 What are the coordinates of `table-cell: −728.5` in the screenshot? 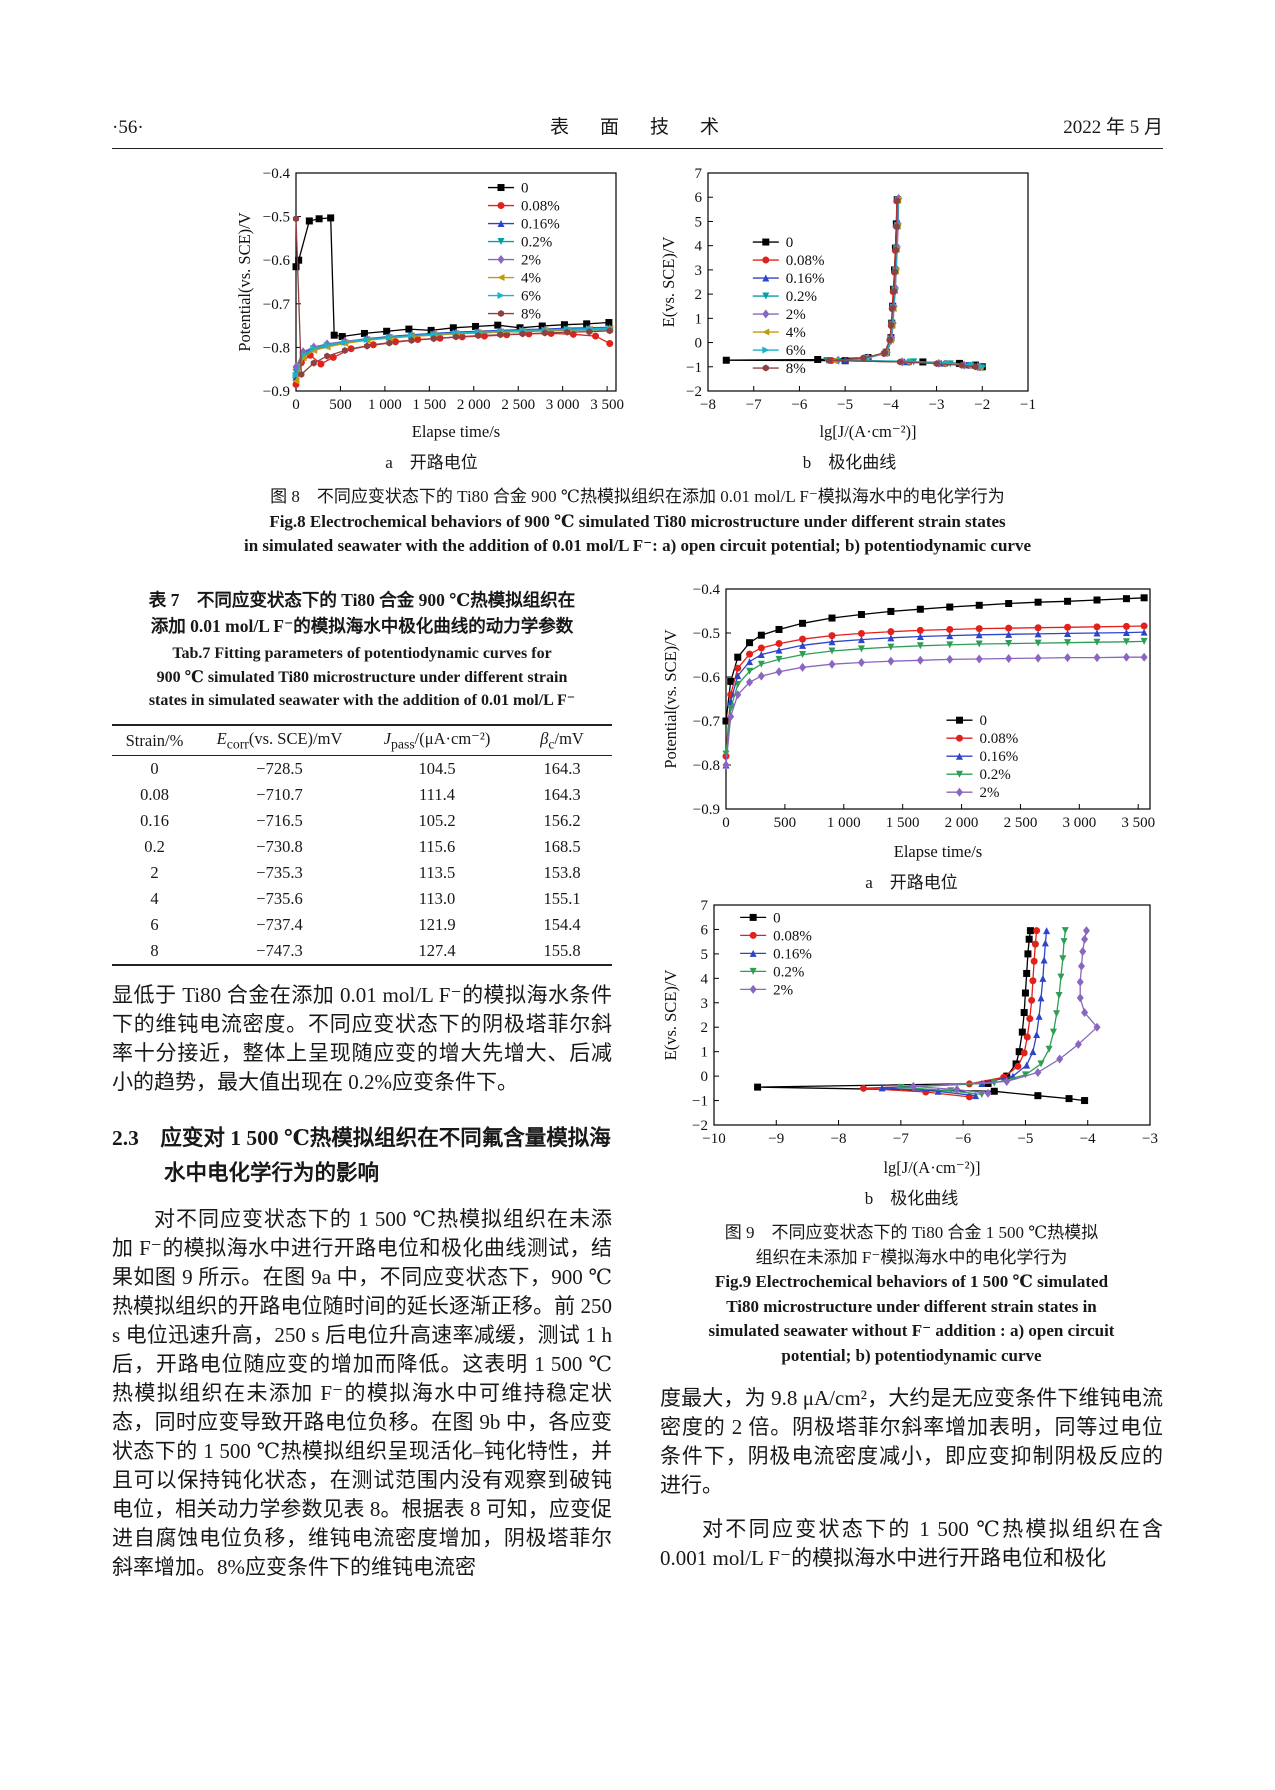 It's located at (279, 769).